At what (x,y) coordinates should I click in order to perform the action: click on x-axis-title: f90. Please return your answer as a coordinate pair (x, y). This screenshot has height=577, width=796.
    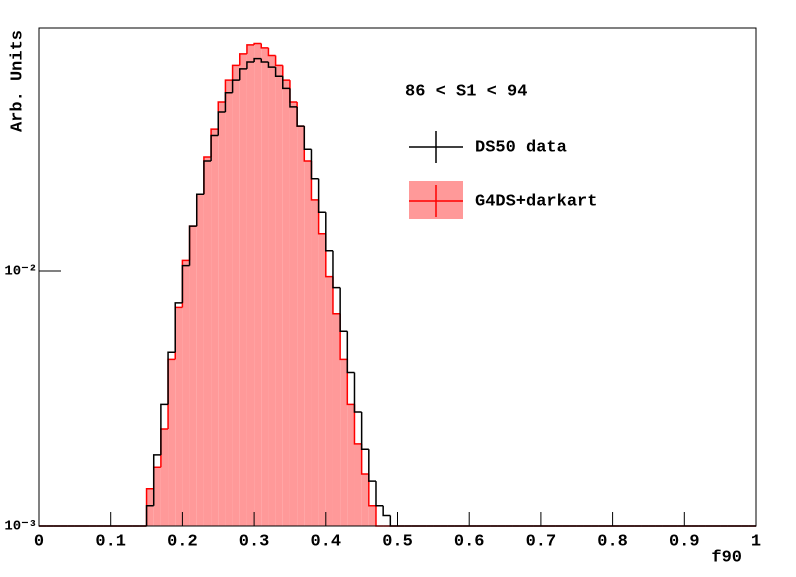
    Looking at the image, I should click on (726, 557).